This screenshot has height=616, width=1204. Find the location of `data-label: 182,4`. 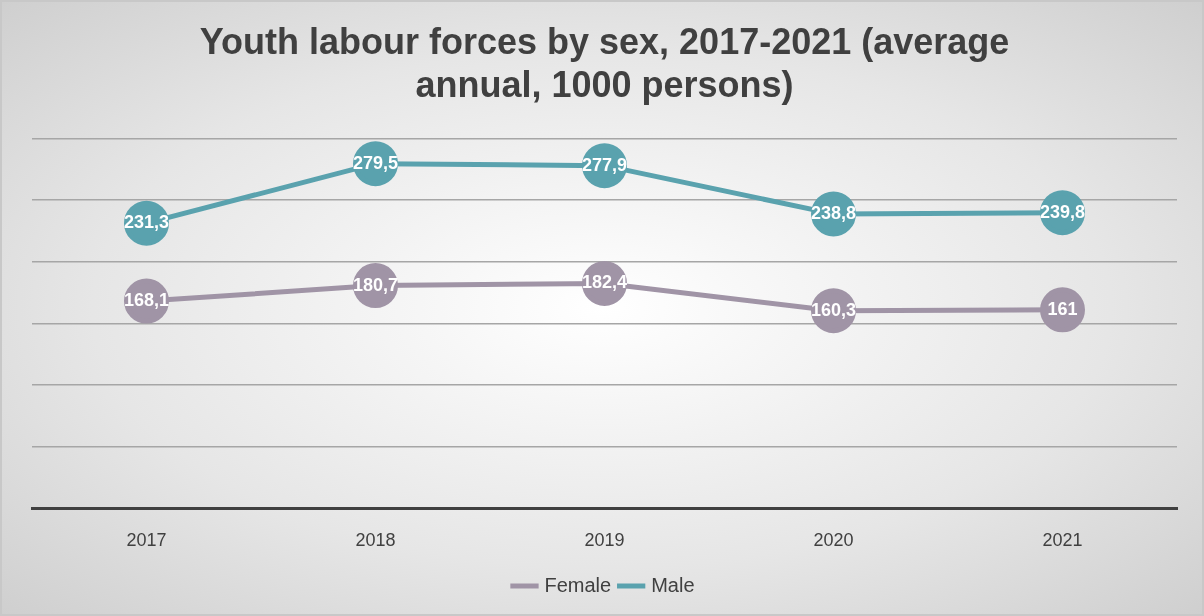

data-label: 182,4 is located at coordinates (604, 282).